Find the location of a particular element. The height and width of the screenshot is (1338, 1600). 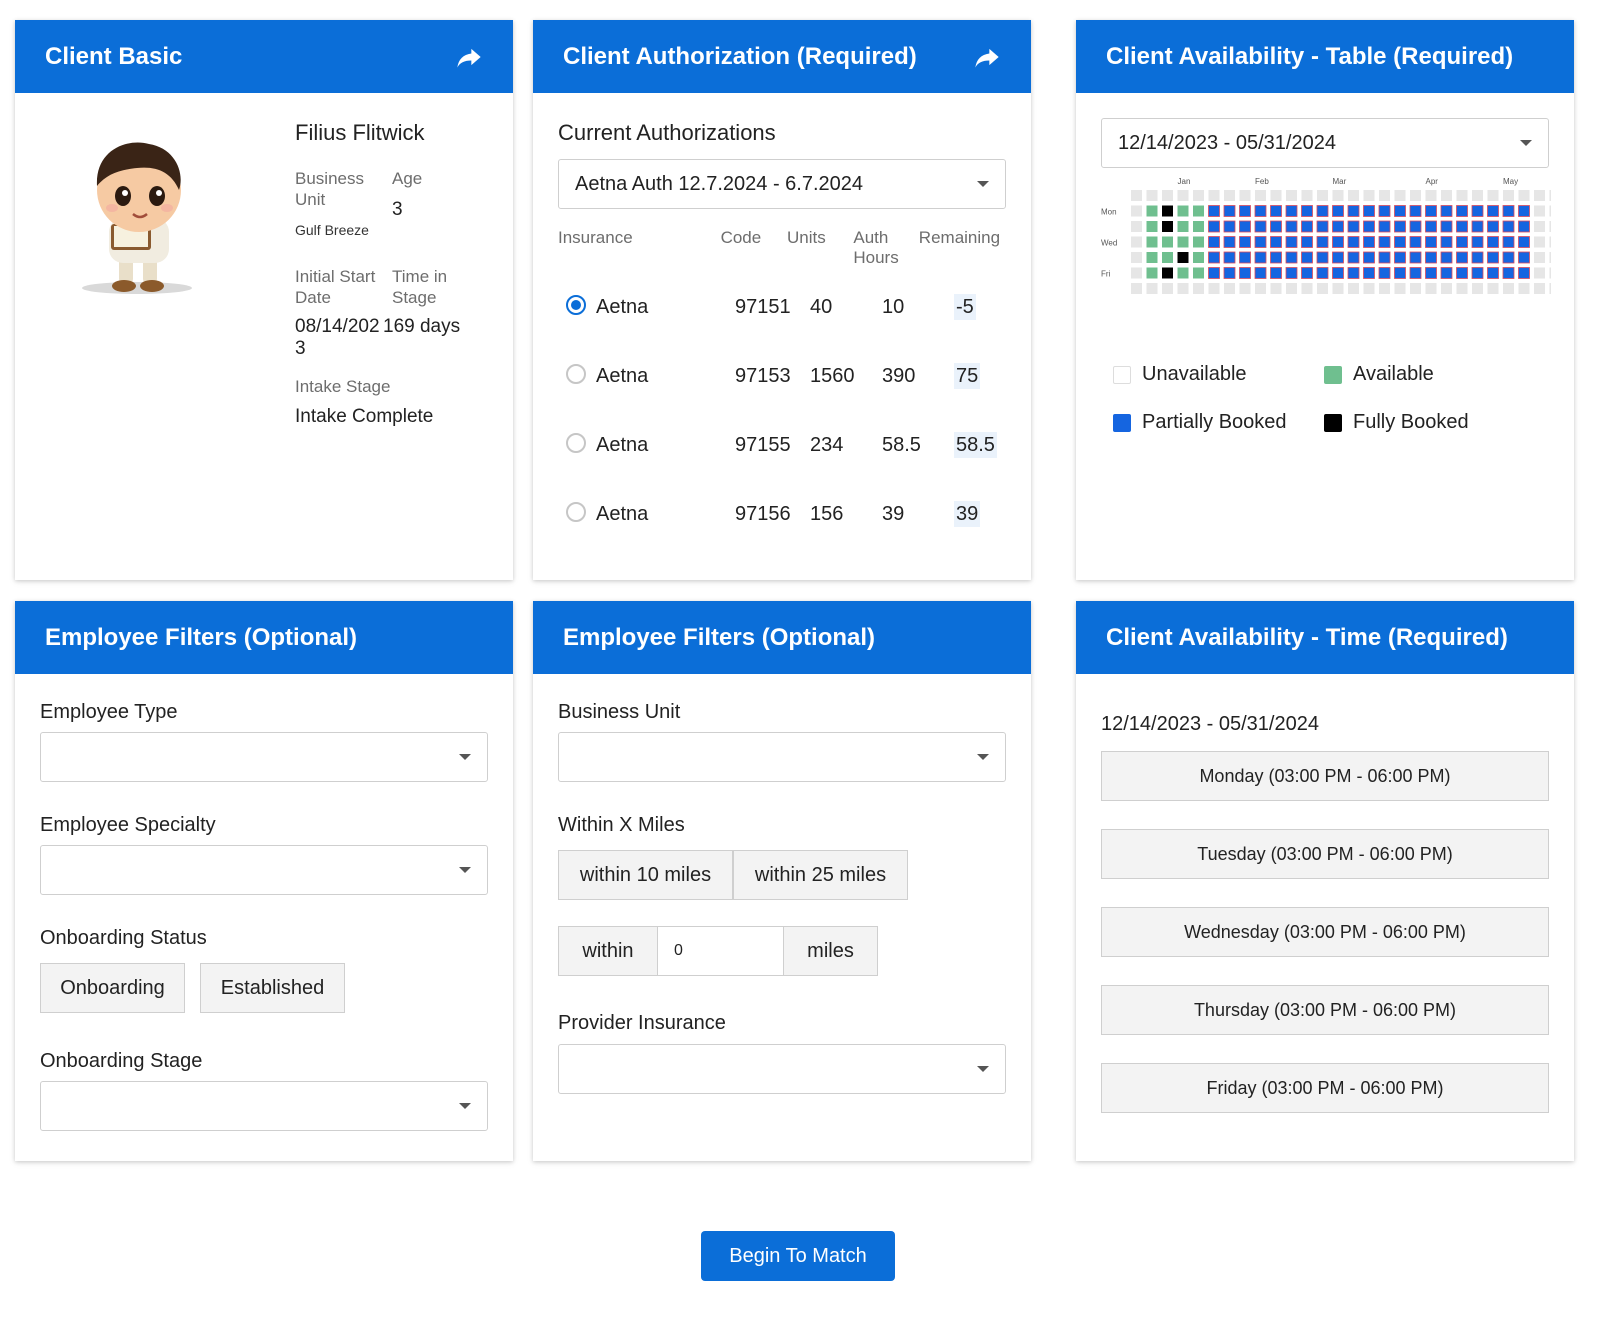

authorization-row: Aetna 97156 156 39 39 is located at coordinates (783, 514).